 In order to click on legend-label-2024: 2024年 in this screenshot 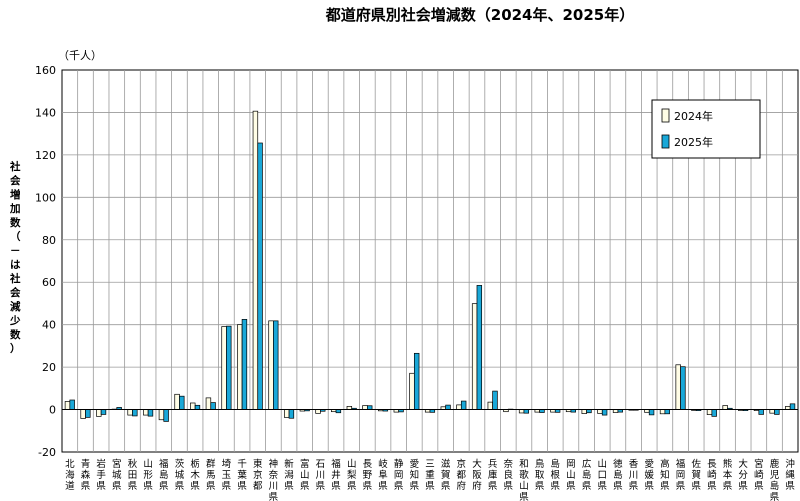, I will do `click(693, 116)`.